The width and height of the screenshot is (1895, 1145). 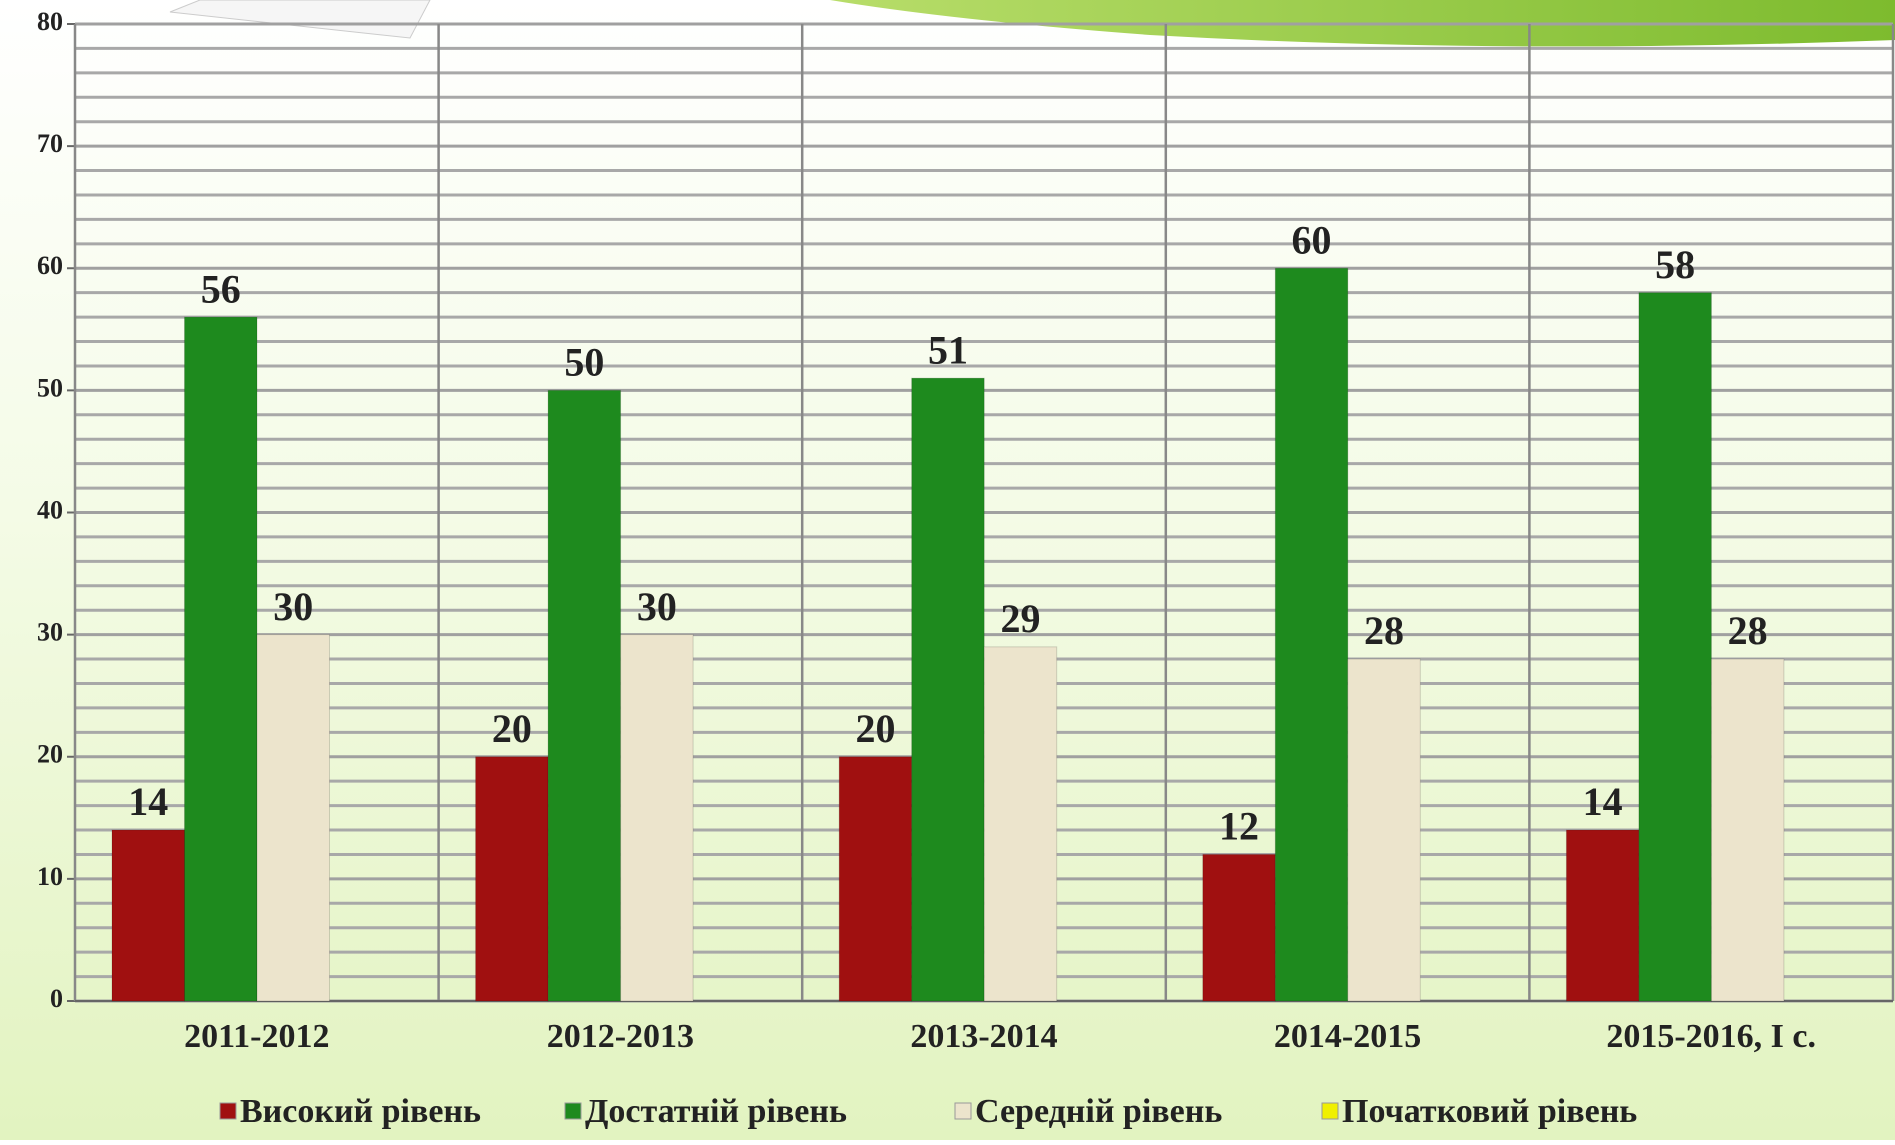 I want to click on photo-decoration, so click(x=300, y=19).